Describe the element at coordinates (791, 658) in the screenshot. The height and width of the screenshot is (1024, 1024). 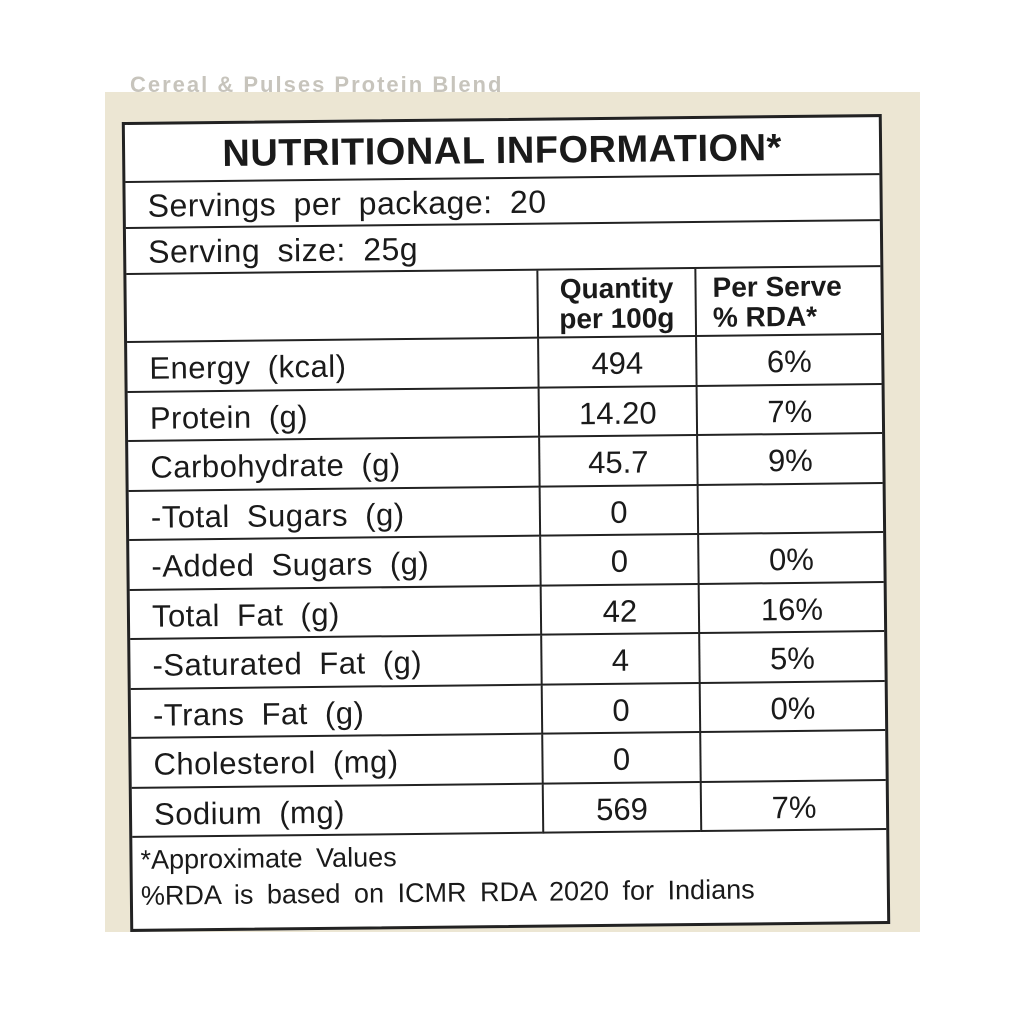
I see `table-row-rda: 5%` at that location.